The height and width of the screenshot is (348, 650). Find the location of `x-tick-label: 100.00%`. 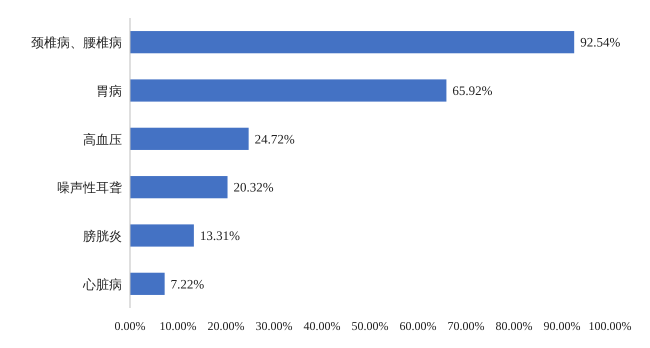

x-tick-label: 100.00% is located at coordinates (610, 326).